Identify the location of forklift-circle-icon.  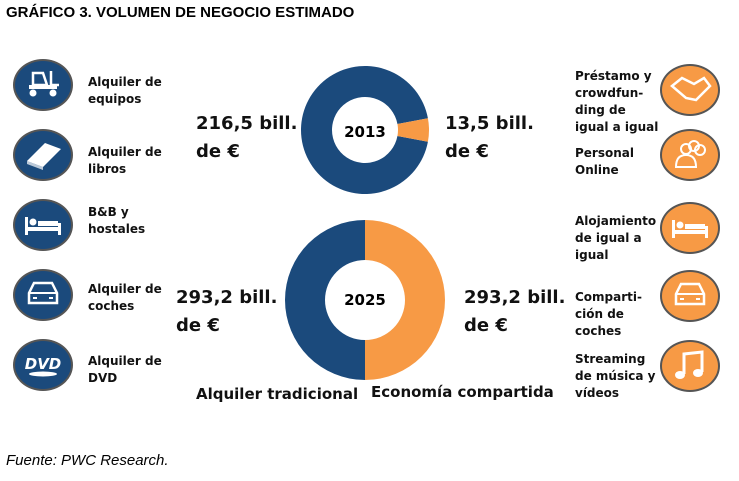
(43, 85).